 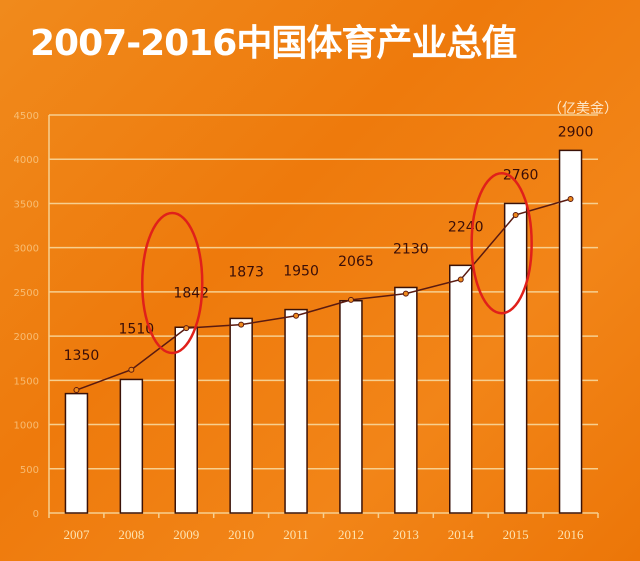 What do you see at coordinates (26, 204) in the screenshot?
I see `y-tick-label: 3500` at bounding box center [26, 204].